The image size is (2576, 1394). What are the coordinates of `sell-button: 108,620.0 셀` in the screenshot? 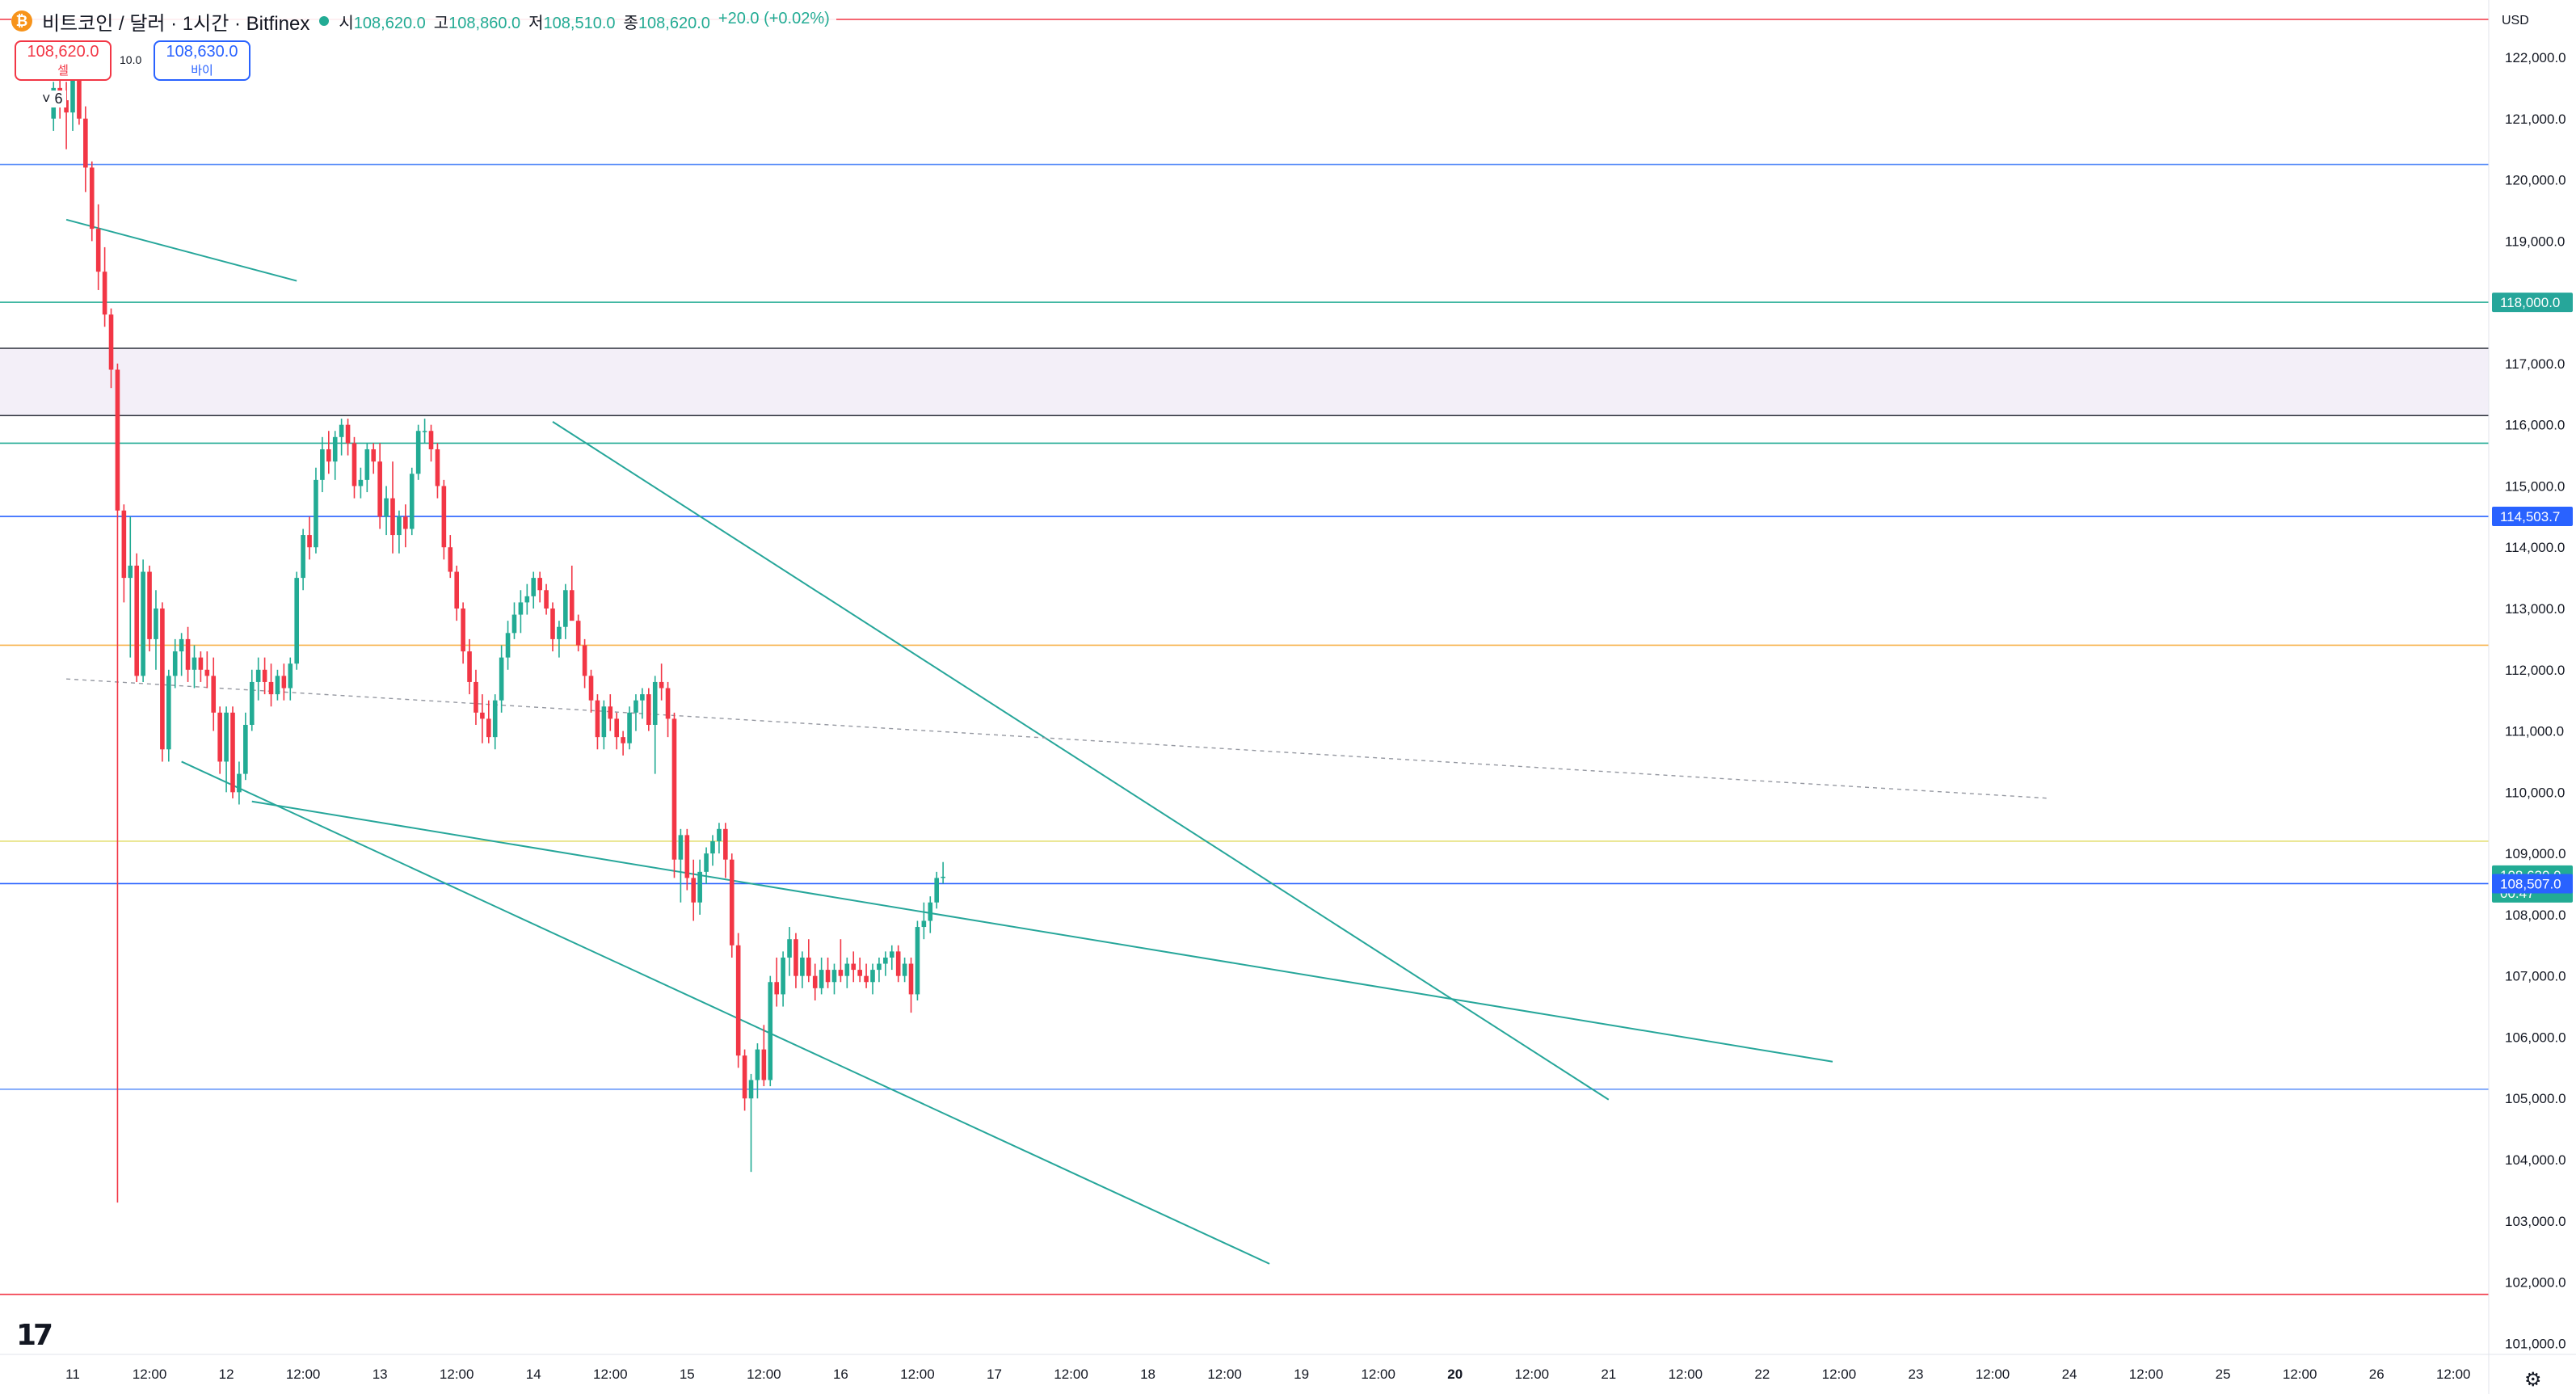 It's located at (63, 61).